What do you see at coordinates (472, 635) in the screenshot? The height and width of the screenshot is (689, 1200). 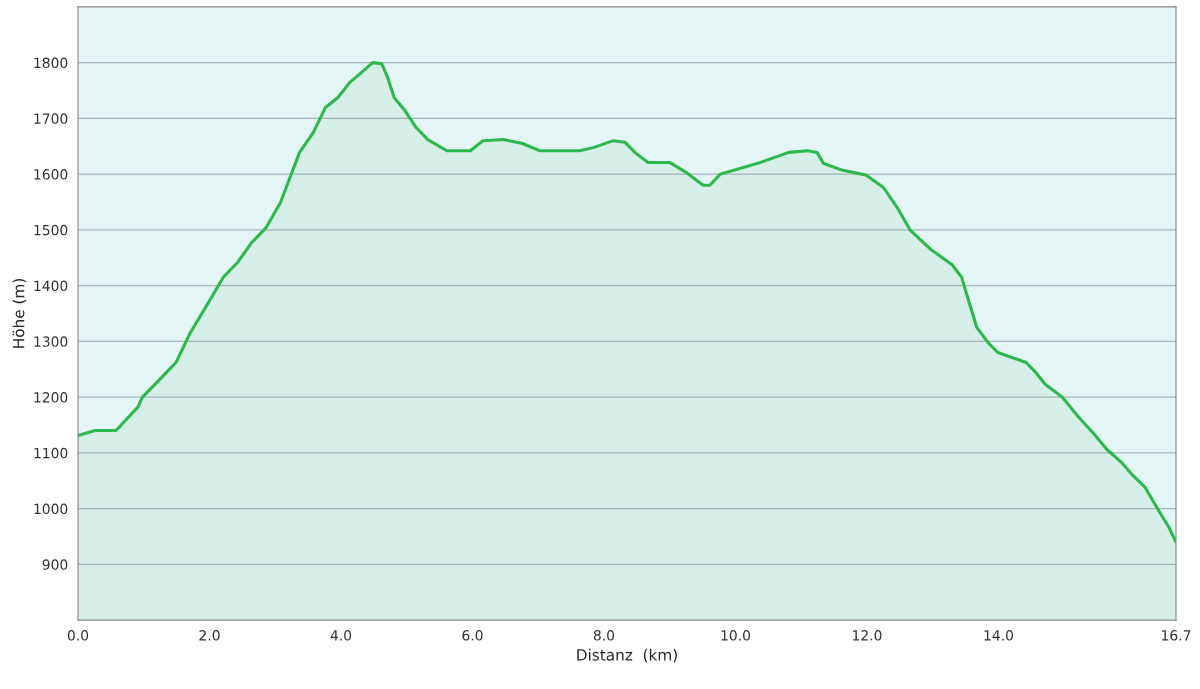 I see `x-tick-label: 6.0` at bounding box center [472, 635].